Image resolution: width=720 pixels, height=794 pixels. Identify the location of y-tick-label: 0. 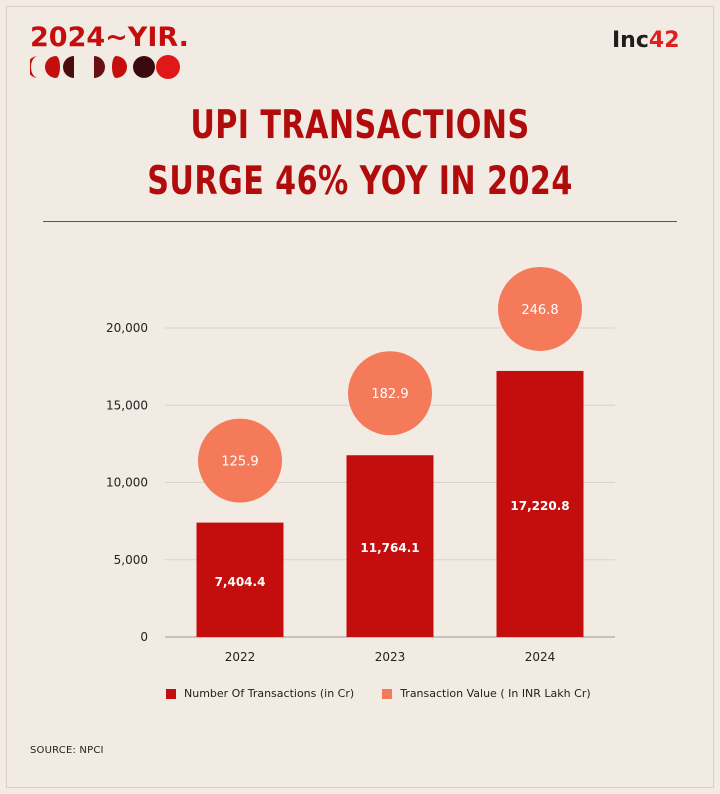
(144, 637).